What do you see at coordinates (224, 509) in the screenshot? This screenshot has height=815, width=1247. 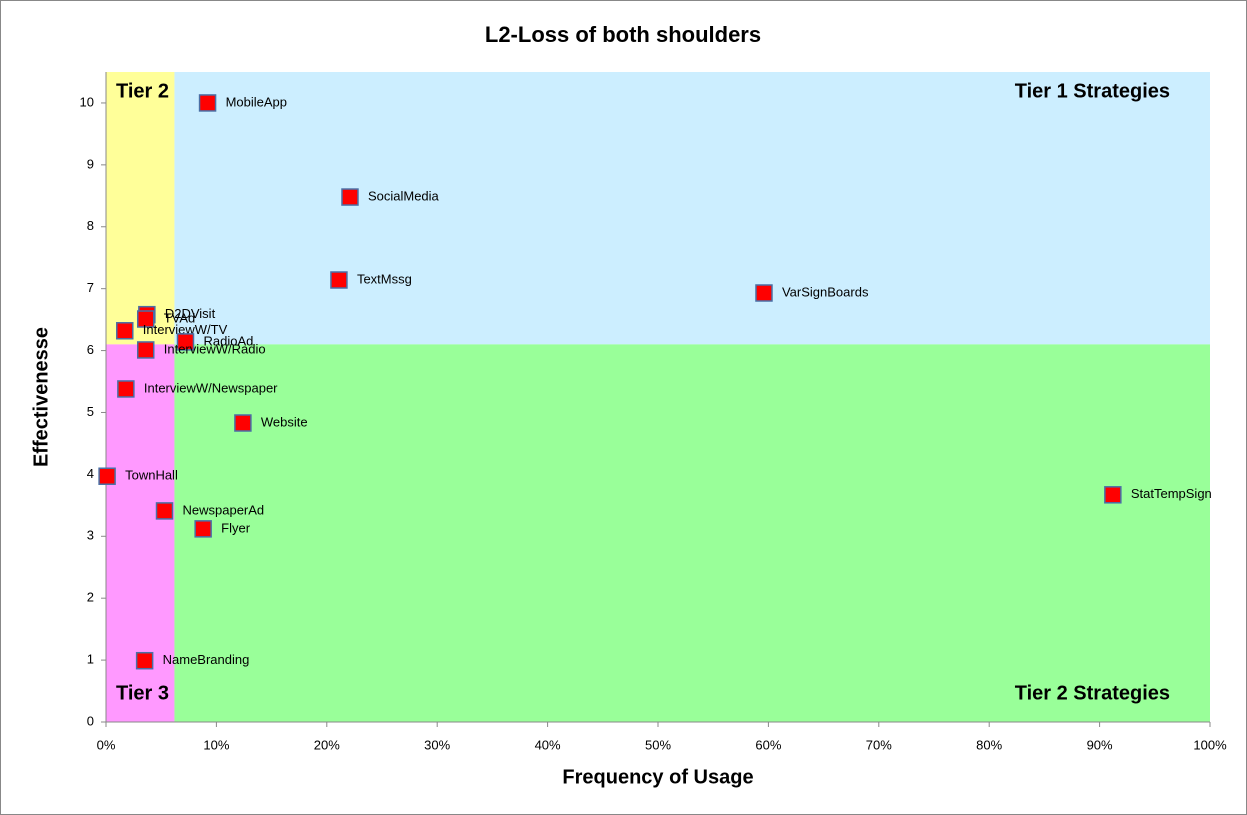 I see `point-label: NewspaperAd` at bounding box center [224, 509].